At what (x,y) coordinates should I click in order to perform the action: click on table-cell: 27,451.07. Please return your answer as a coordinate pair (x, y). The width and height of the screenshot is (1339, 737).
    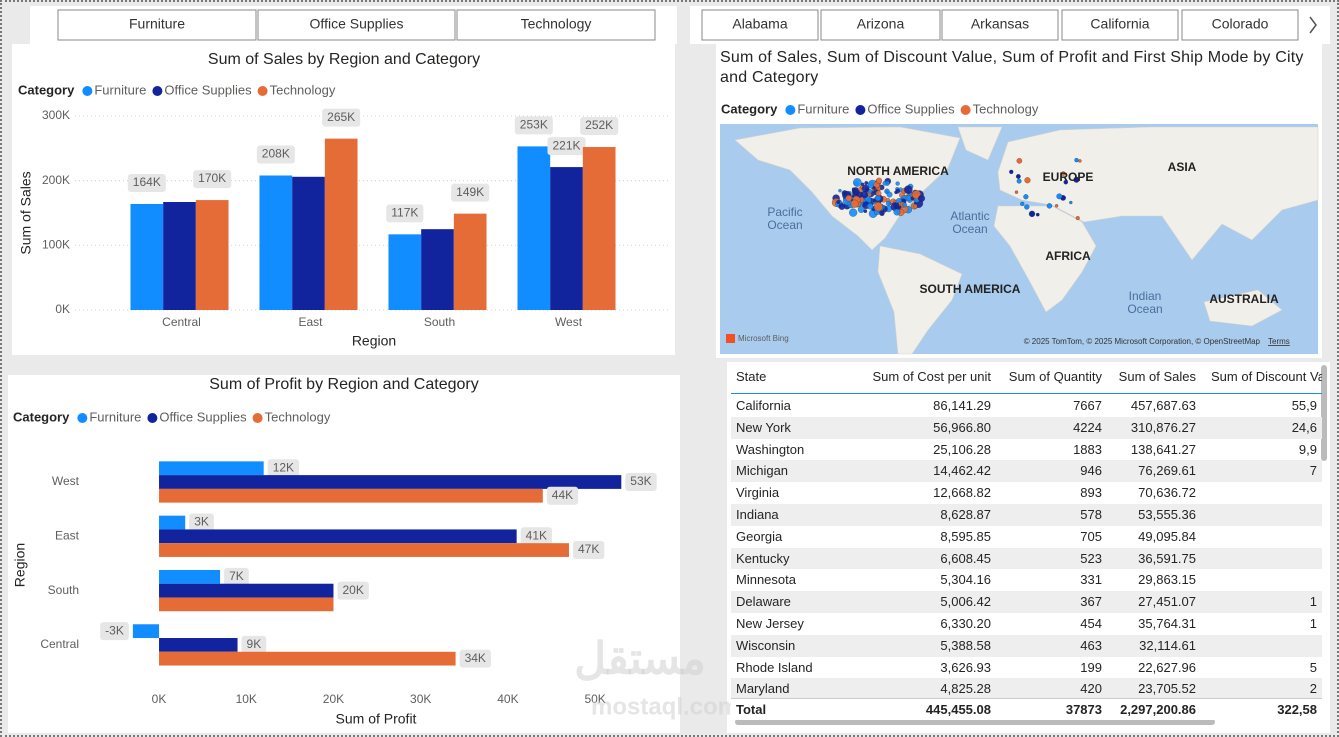
    Looking at the image, I should click on (1167, 602).